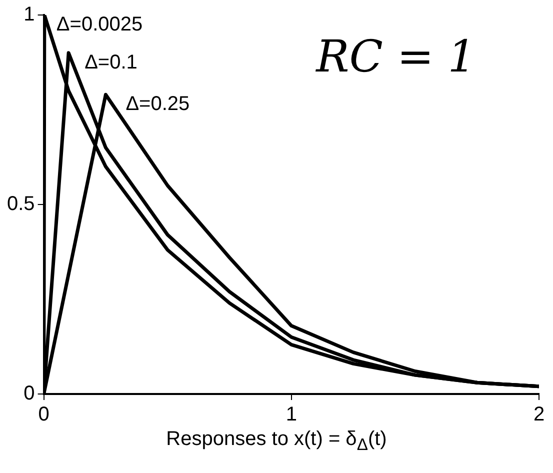 This screenshot has height=473, width=553. What do you see at coordinates (44, 415) in the screenshot?
I see `x-tick-label: 0` at bounding box center [44, 415].